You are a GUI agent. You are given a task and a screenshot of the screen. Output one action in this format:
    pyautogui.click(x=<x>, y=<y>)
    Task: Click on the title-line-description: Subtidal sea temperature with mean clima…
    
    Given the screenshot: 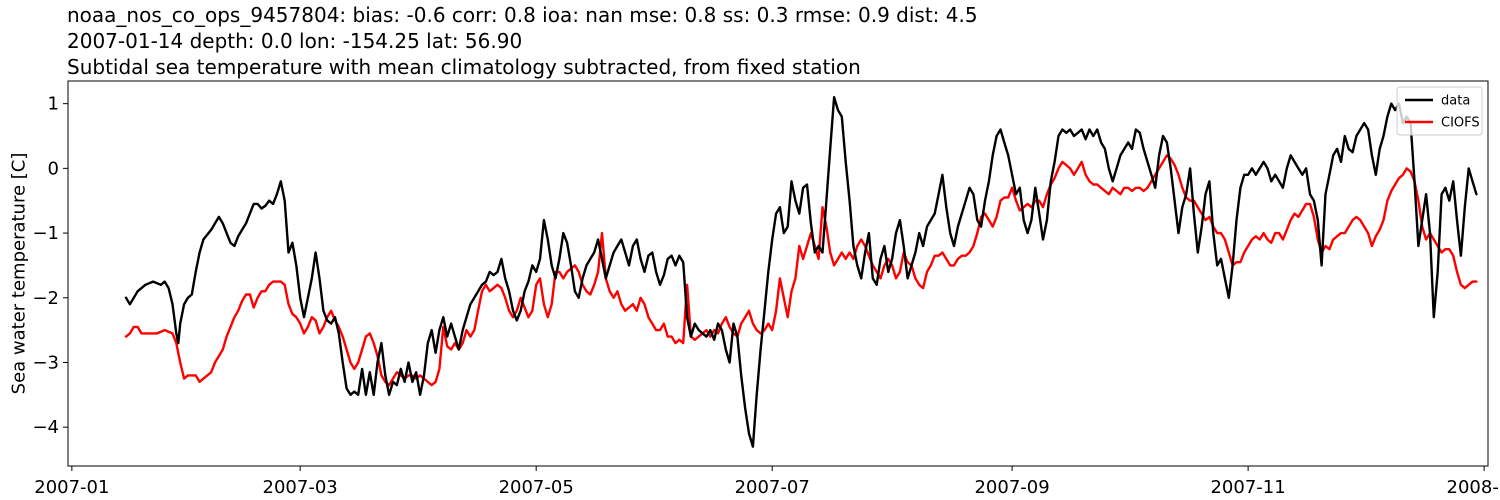 What is the action you would take?
    pyautogui.click(x=464, y=67)
    